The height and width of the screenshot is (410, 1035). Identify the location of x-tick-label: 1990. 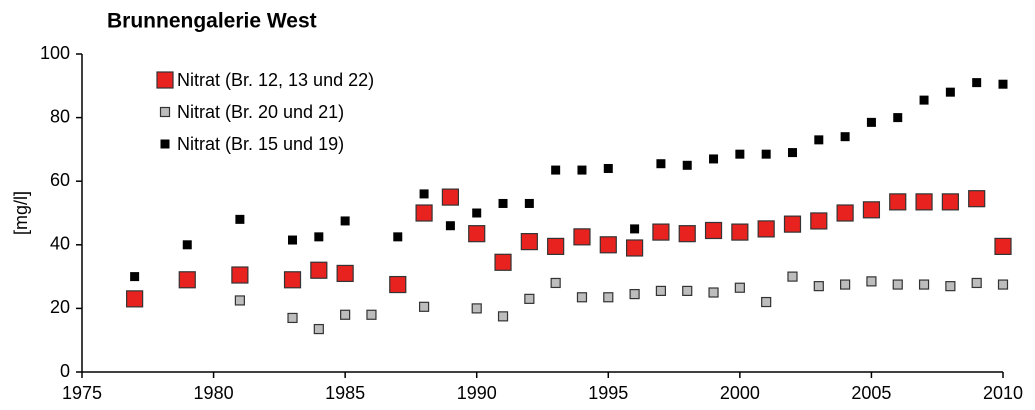
(477, 393).